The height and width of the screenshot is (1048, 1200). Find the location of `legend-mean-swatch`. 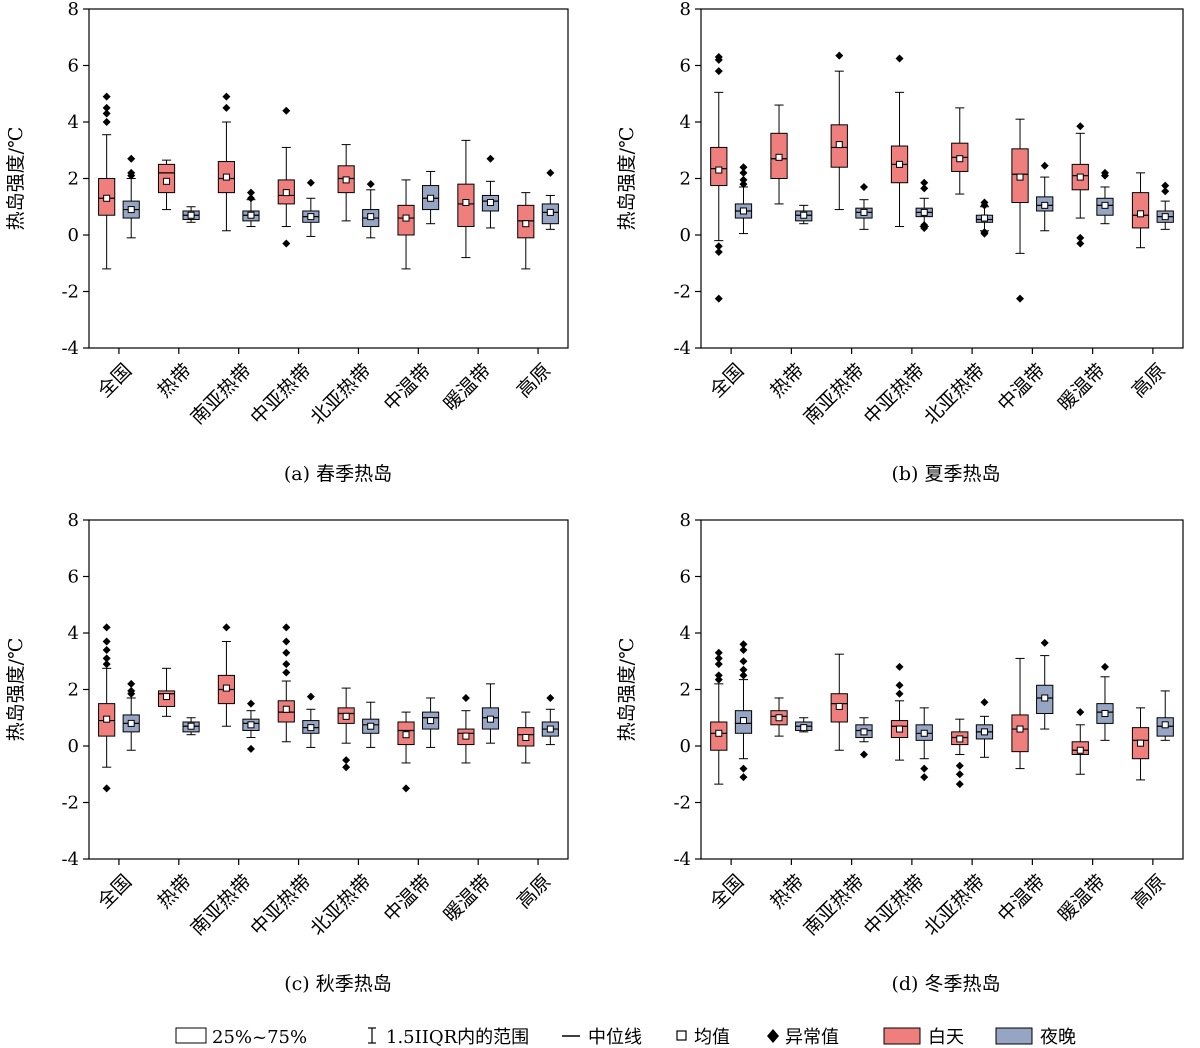

legend-mean-swatch is located at coordinates (681, 1035).